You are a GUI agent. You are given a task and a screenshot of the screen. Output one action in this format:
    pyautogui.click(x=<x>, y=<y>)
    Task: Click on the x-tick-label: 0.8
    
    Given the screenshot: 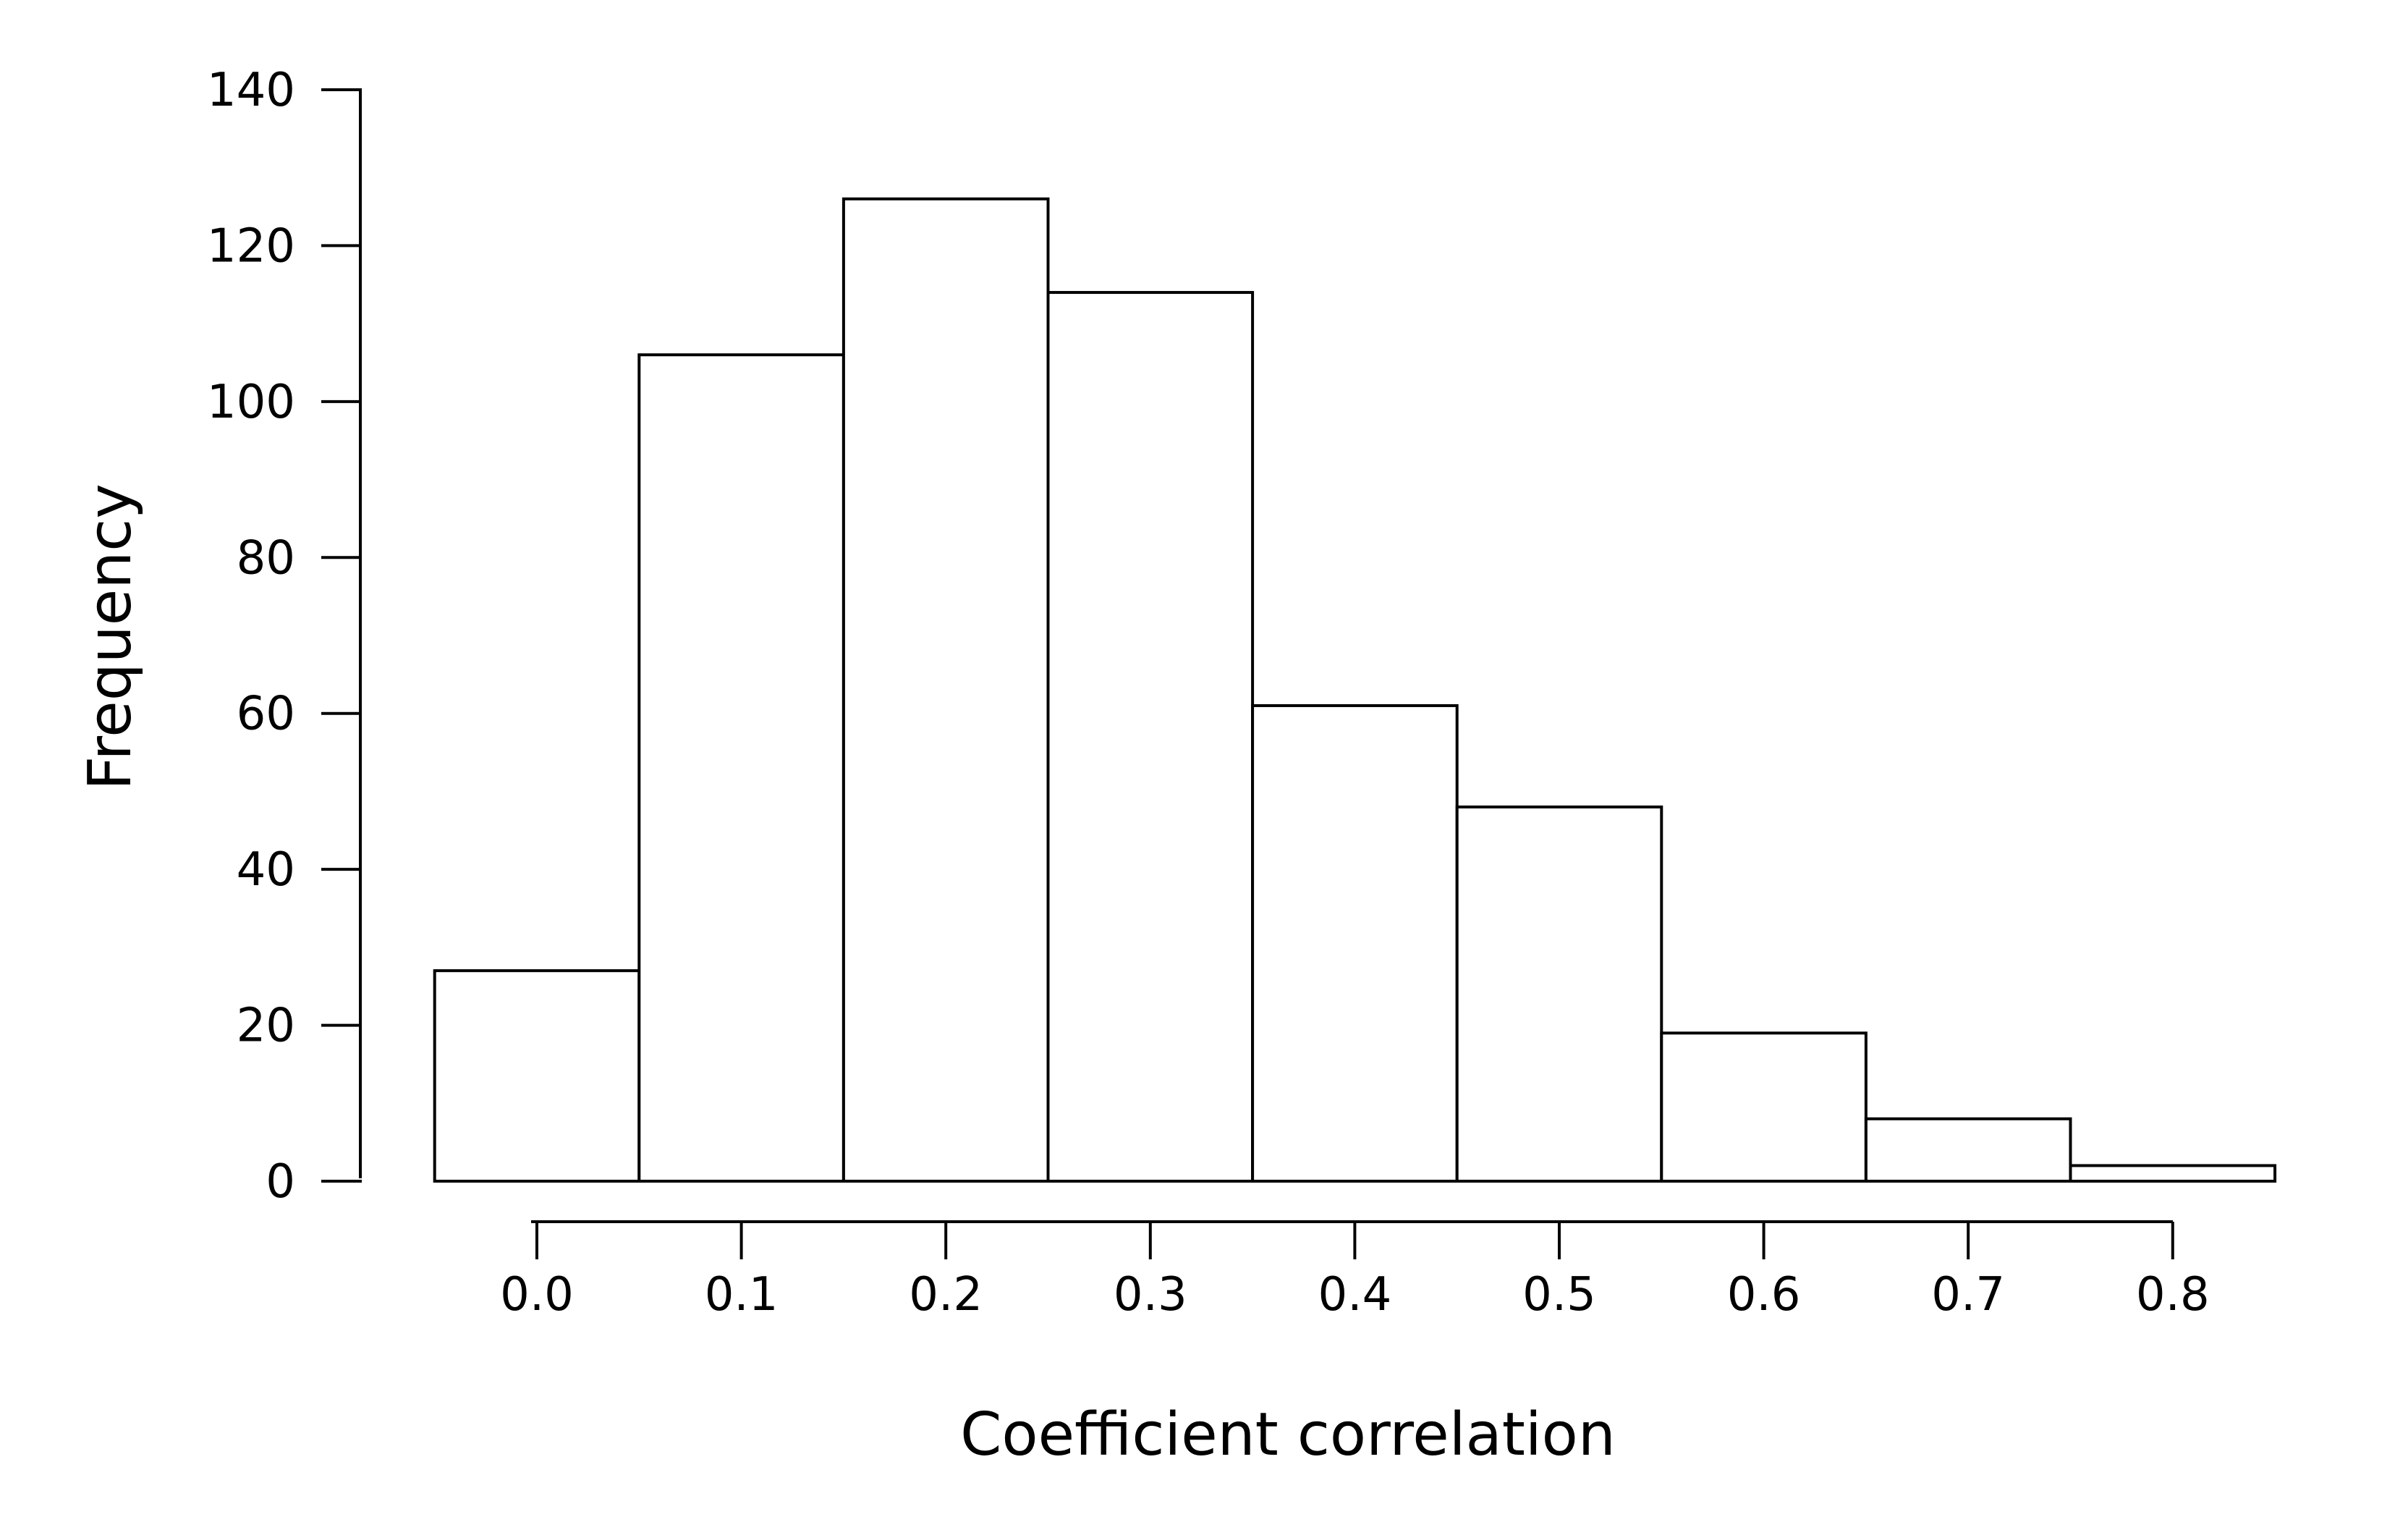 What is the action you would take?
    pyautogui.click(x=2173, y=1295)
    